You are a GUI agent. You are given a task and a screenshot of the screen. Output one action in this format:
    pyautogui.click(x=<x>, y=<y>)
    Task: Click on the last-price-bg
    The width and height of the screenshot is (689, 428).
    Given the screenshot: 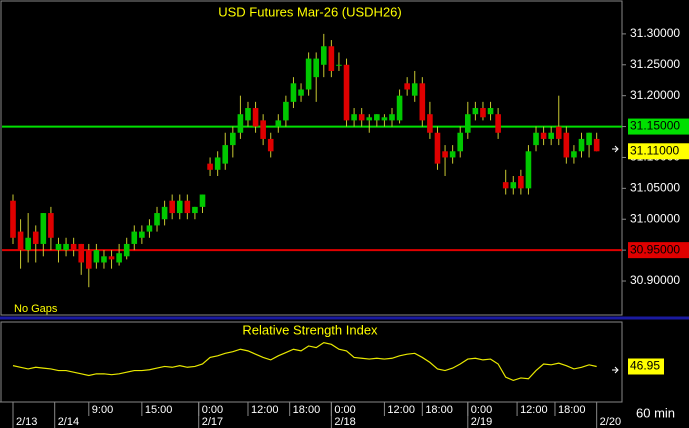 What is the action you would take?
    pyautogui.click(x=658, y=151)
    